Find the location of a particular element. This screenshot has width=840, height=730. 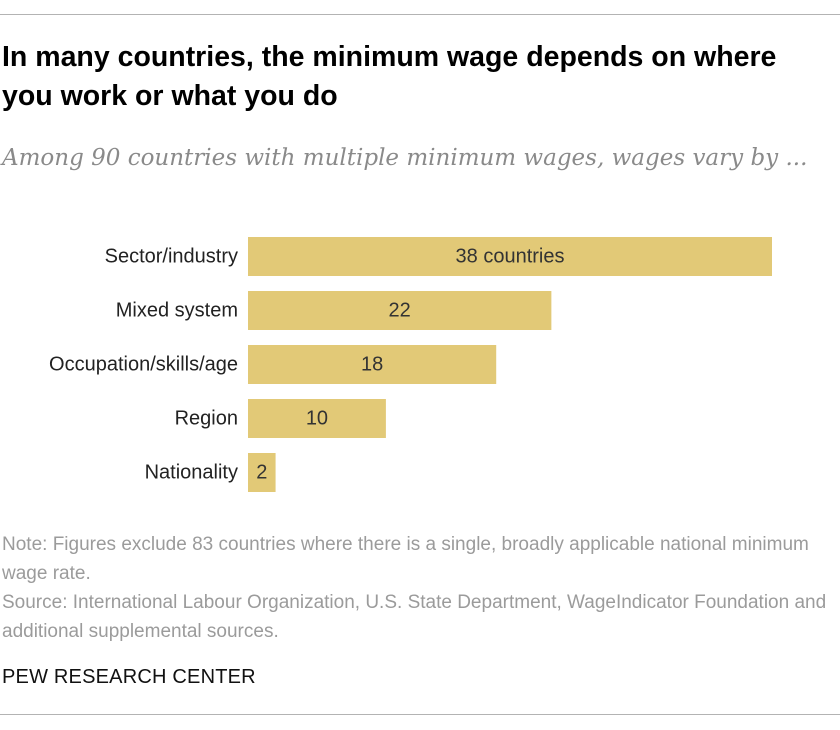

category-label: Occupation/skills/age is located at coordinates (143, 365).